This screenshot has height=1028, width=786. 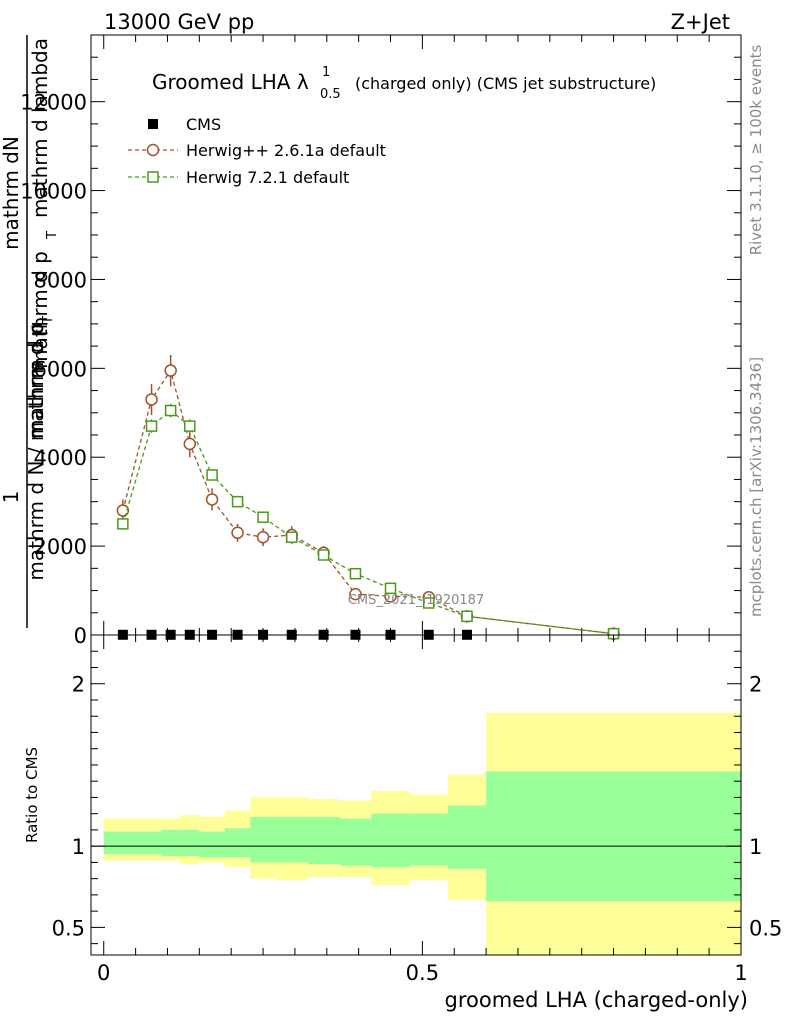 I want to click on ylabel-den-sub: T, so click(x=48, y=320).